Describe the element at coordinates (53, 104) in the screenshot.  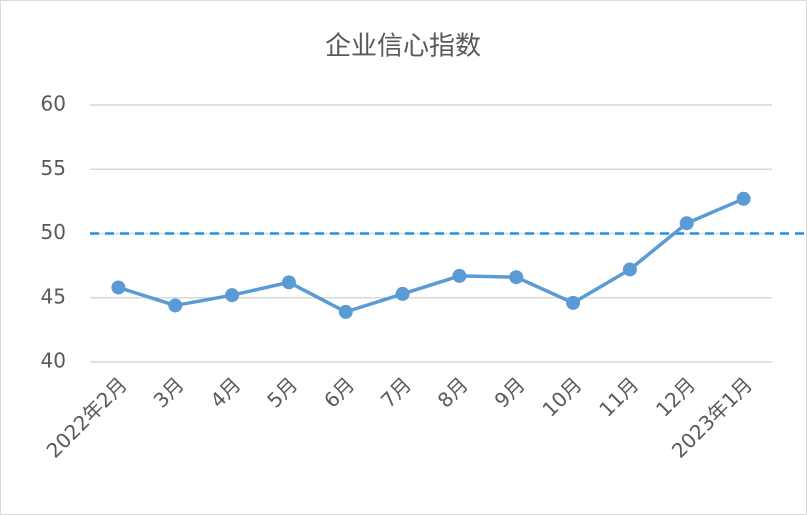
I see `y-tick-label: 60` at that location.